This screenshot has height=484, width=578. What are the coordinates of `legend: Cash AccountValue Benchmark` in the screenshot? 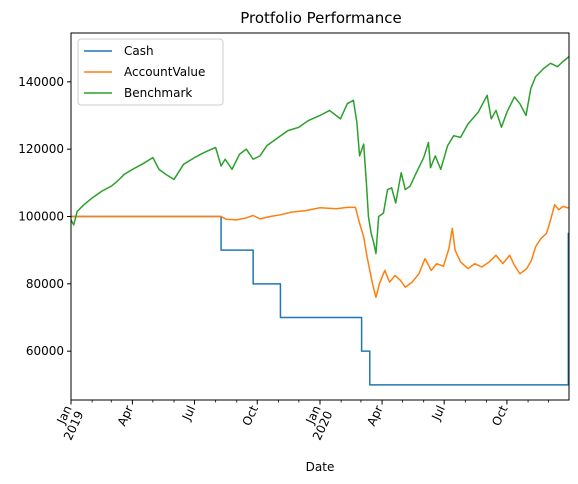 It's located at (150, 72).